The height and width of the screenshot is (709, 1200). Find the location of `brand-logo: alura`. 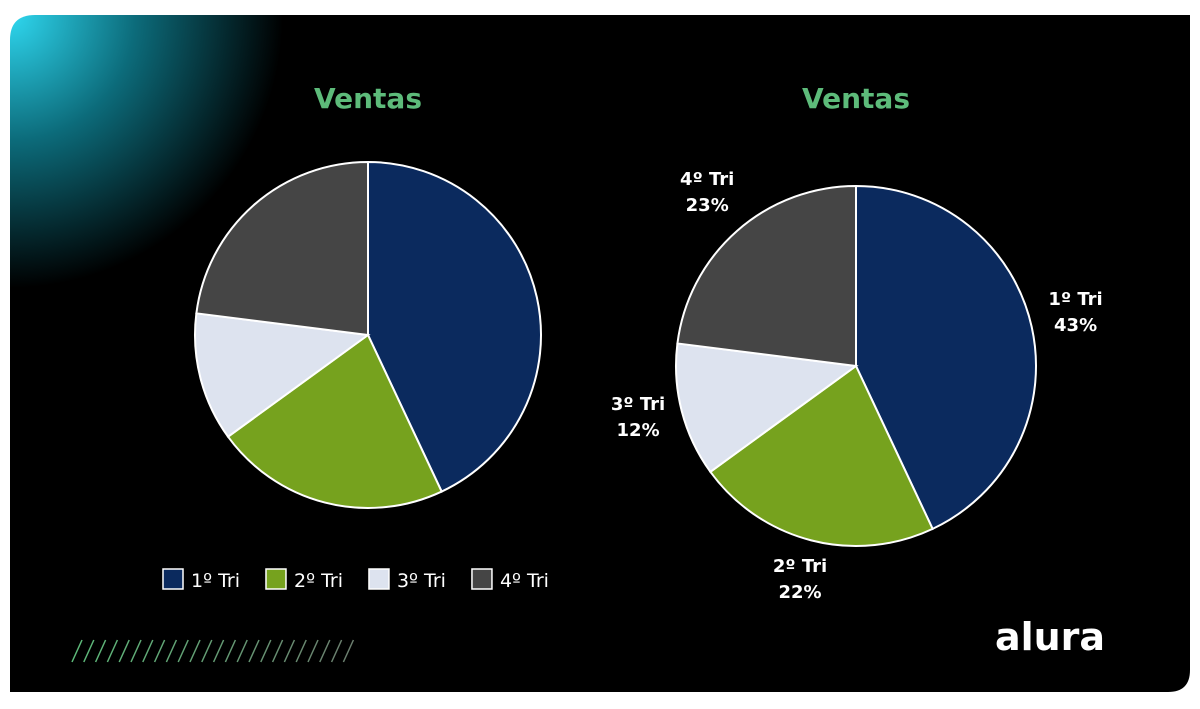

brand-logo: alura is located at coordinates (1050, 637).